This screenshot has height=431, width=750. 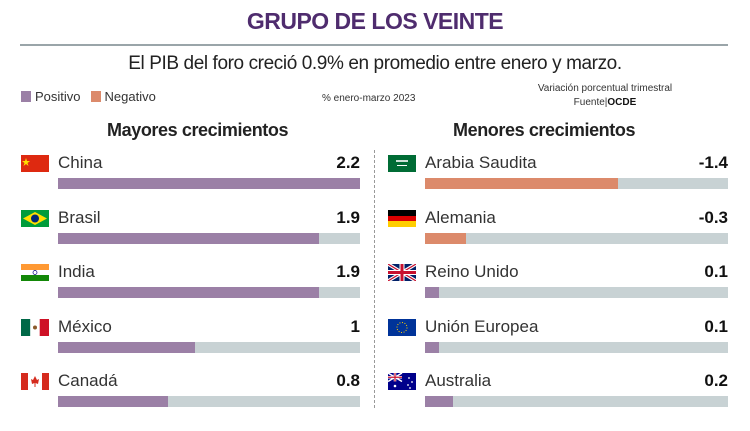 I want to click on bar-row: México 1, so click(x=190, y=342).